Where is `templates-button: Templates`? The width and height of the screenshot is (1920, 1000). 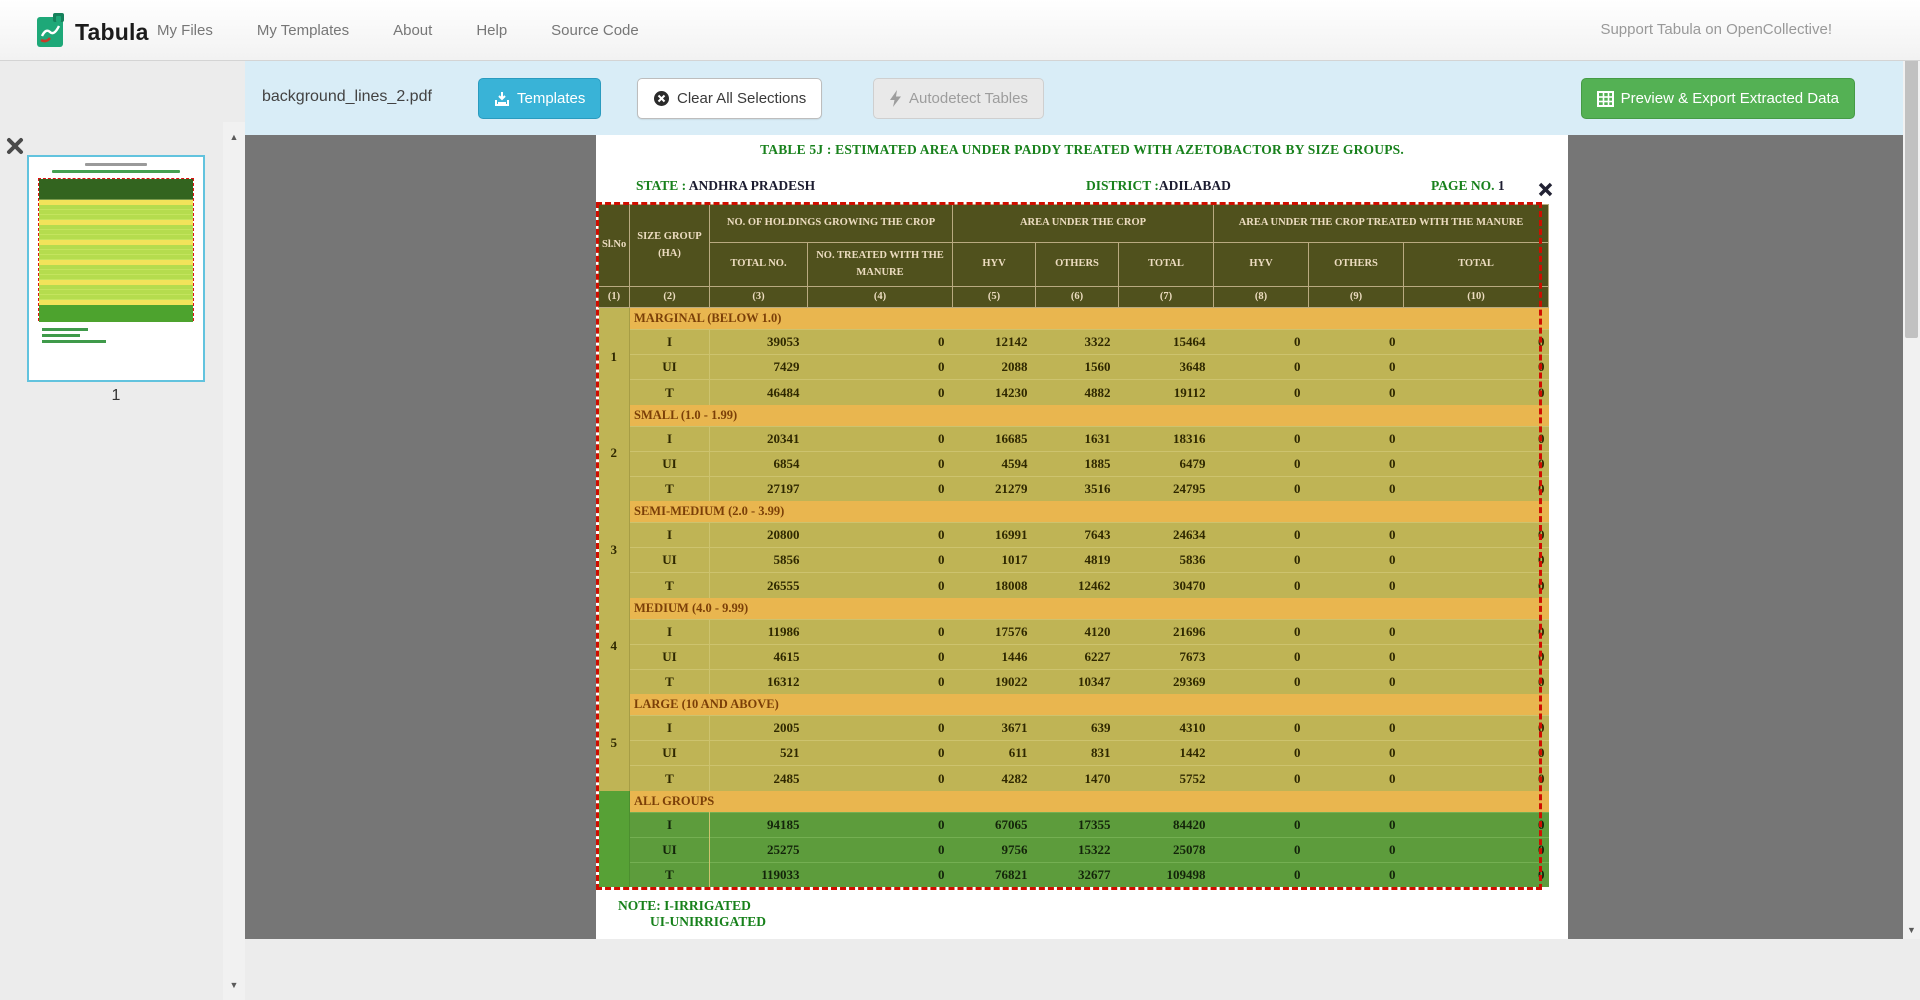 templates-button: Templates is located at coordinates (540, 98).